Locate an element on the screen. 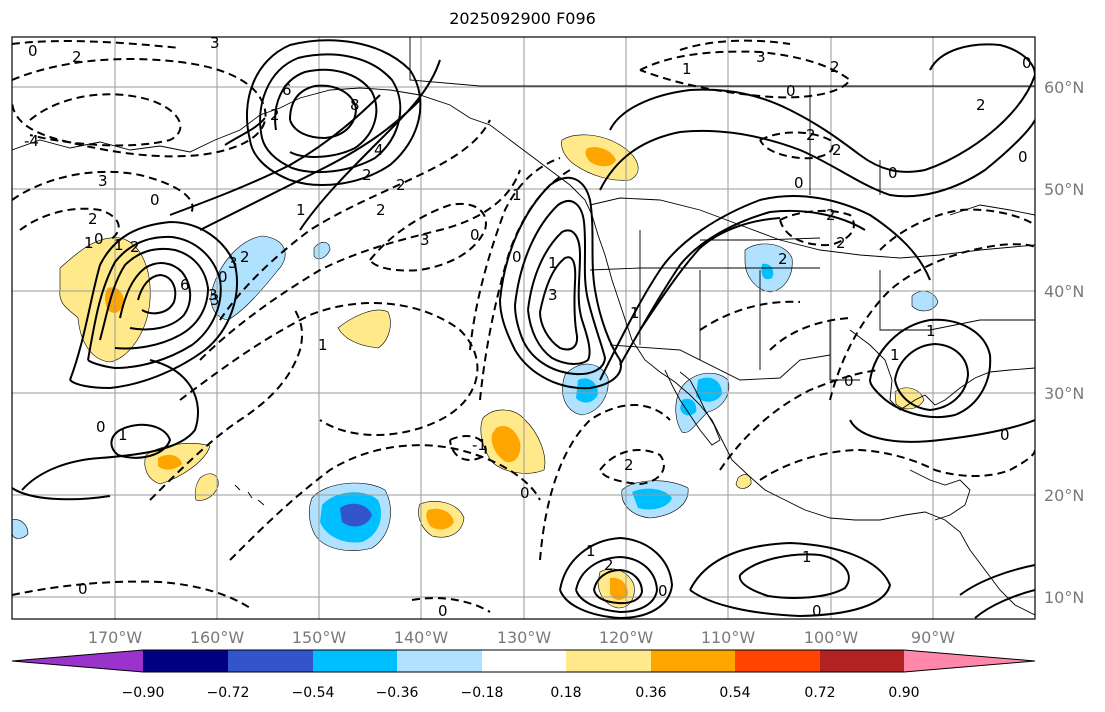  colorbar-tick-label: −0.90 is located at coordinates (143, 693).